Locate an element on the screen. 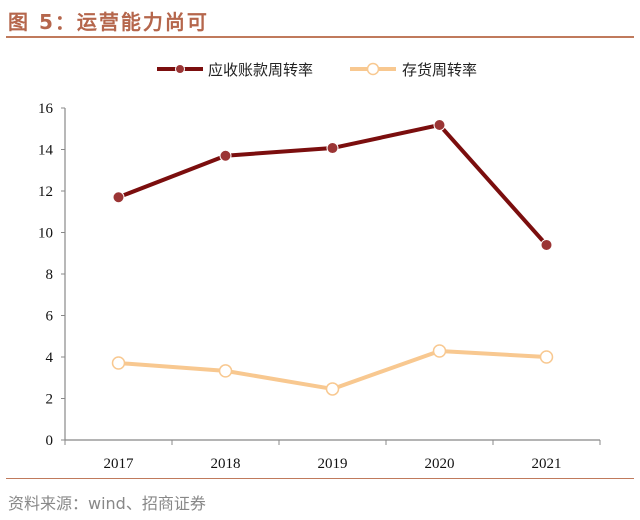 The width and height of the screenshot is (640, 520). source-note: 资料来源：wind、招商证券 is located at coordinates (107, 503).